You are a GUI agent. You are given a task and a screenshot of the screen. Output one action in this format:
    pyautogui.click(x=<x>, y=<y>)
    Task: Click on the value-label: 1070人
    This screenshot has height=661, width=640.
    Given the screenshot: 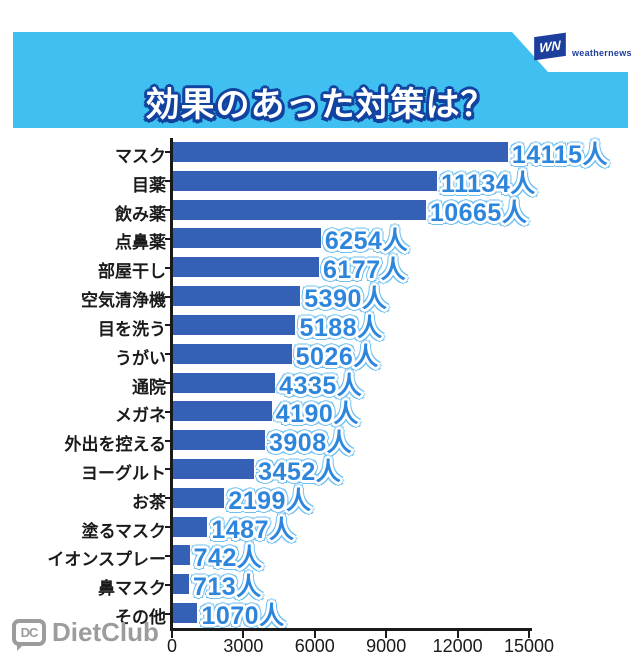 What is the action you would take?
    pyautogui.click(x=243, y=616)
    